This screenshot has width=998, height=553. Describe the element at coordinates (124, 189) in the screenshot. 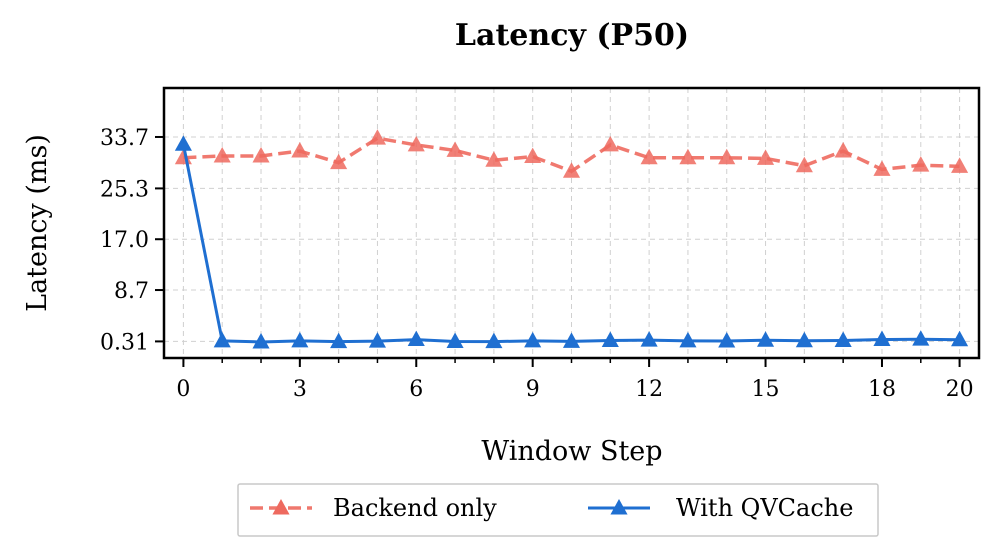

I see `y-tick-label: 25.3` at that location.